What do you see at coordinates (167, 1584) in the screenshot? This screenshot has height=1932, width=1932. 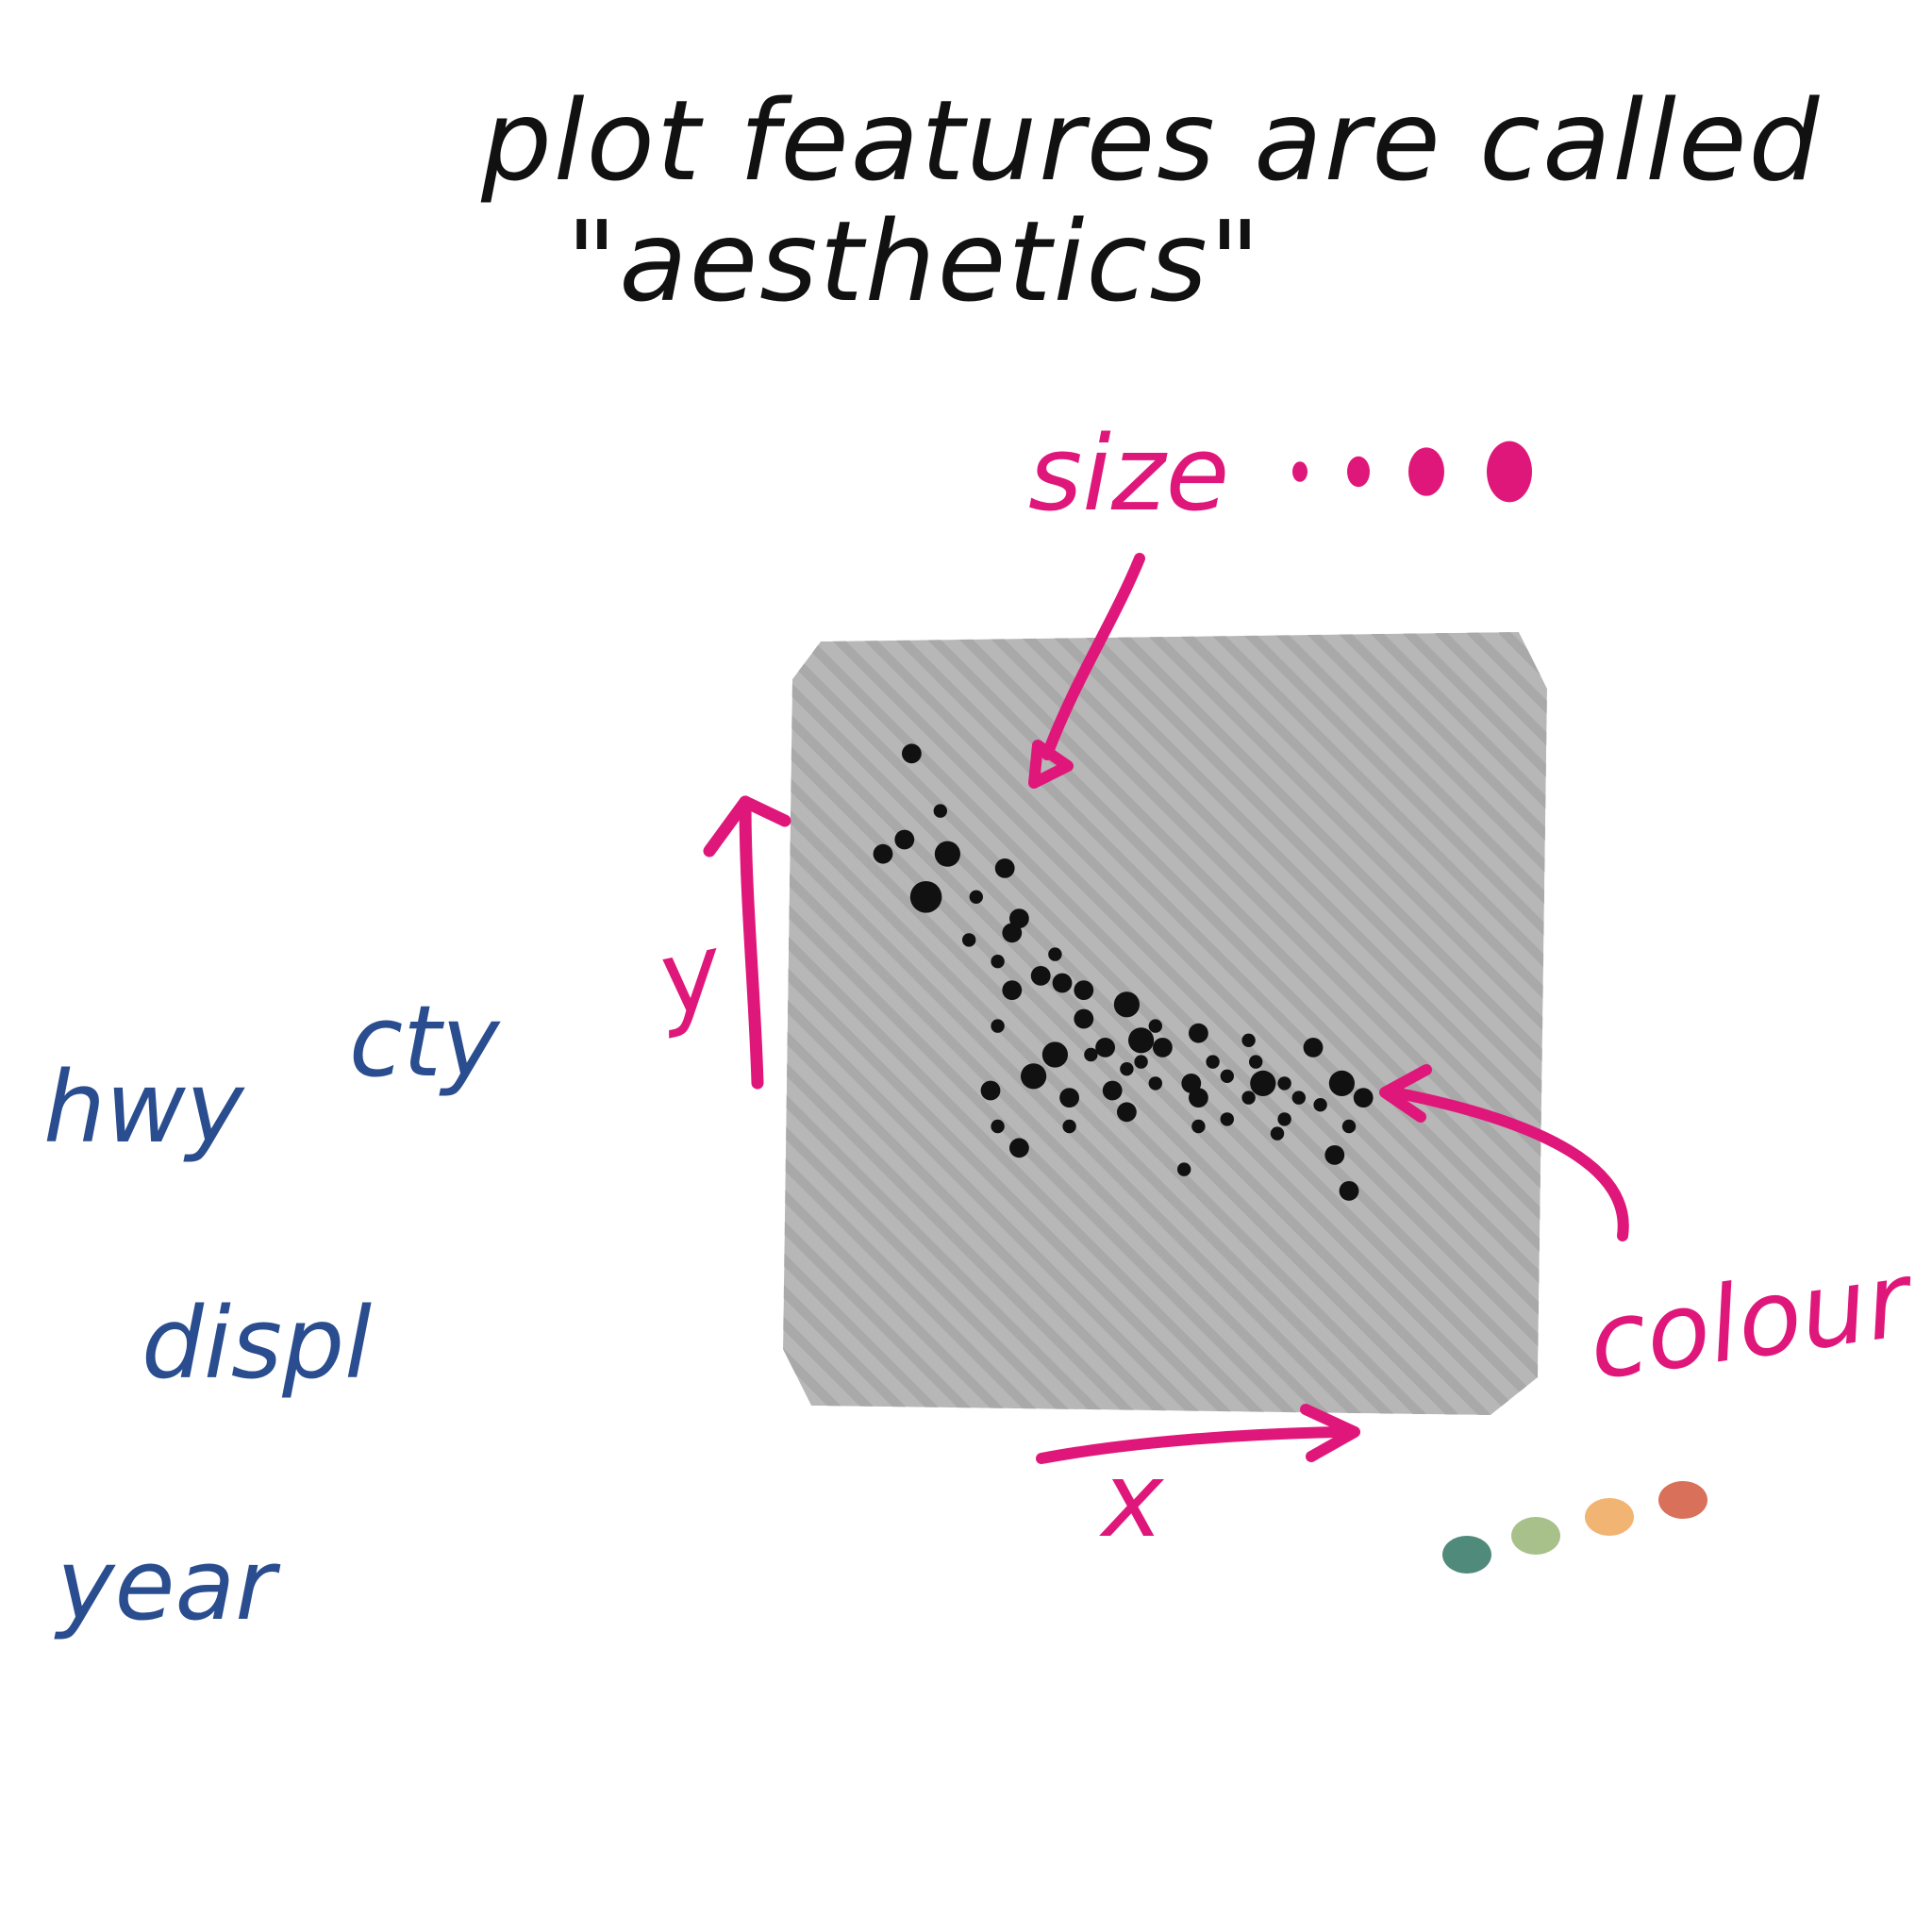 I see `variable-year: year` at bounding box center [167, 1584].